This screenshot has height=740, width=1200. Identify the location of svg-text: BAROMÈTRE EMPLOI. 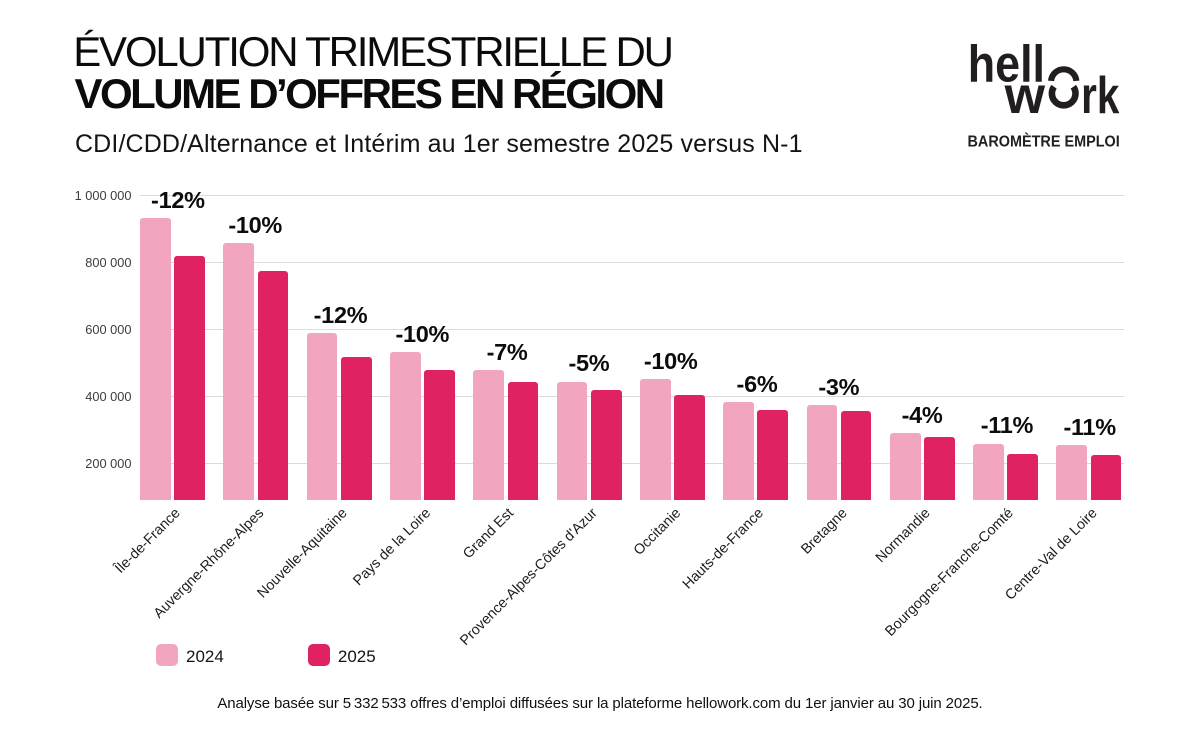
(1044, 142).